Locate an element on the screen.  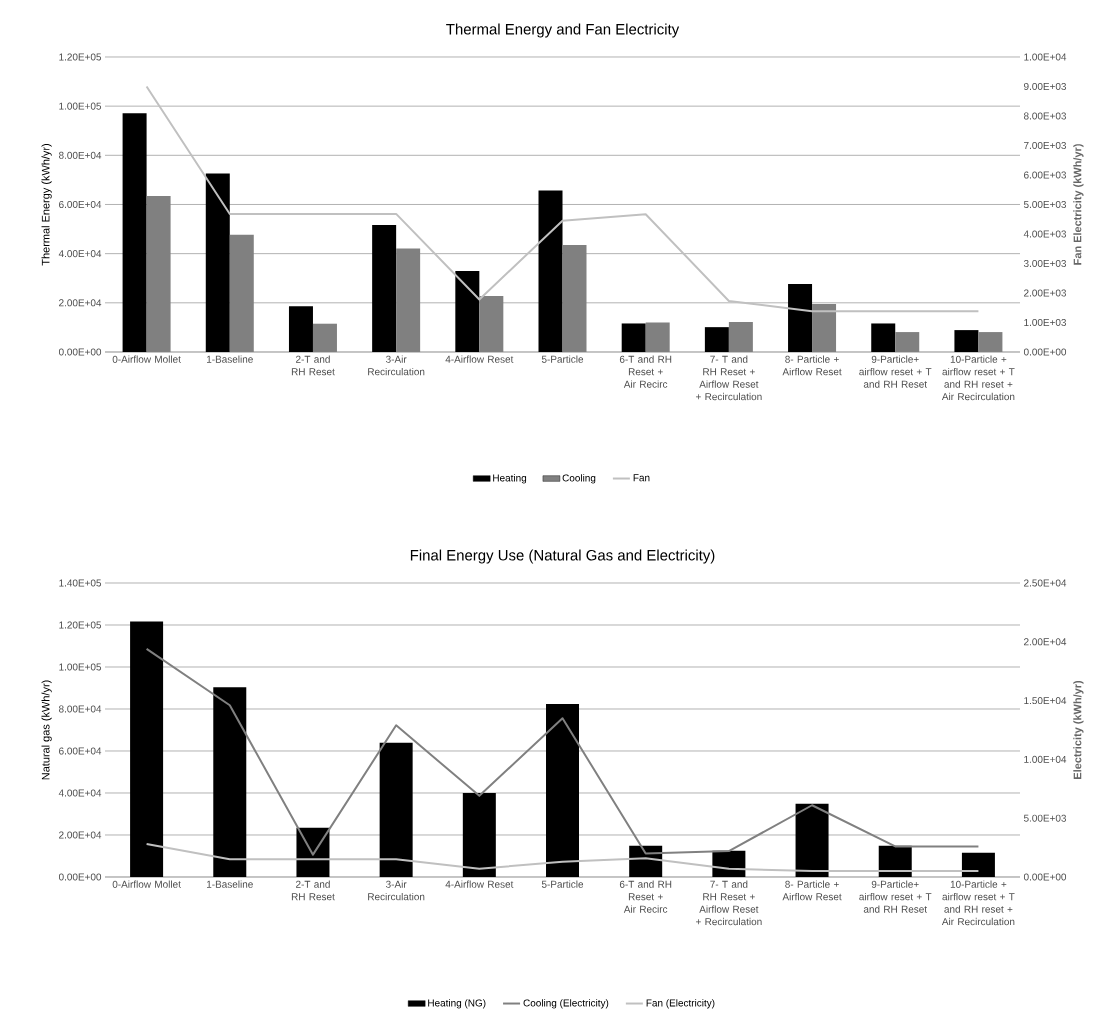
y2-tick-label: 3.00E+03 is located at coordinates (1045, 263).